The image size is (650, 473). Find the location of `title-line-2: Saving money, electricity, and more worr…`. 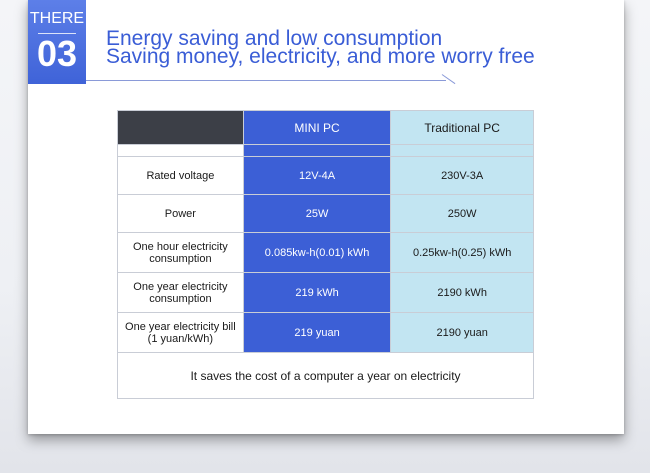

title-line-2: Saving money, electricity, and more worr… is located at coordinates (320, 56).